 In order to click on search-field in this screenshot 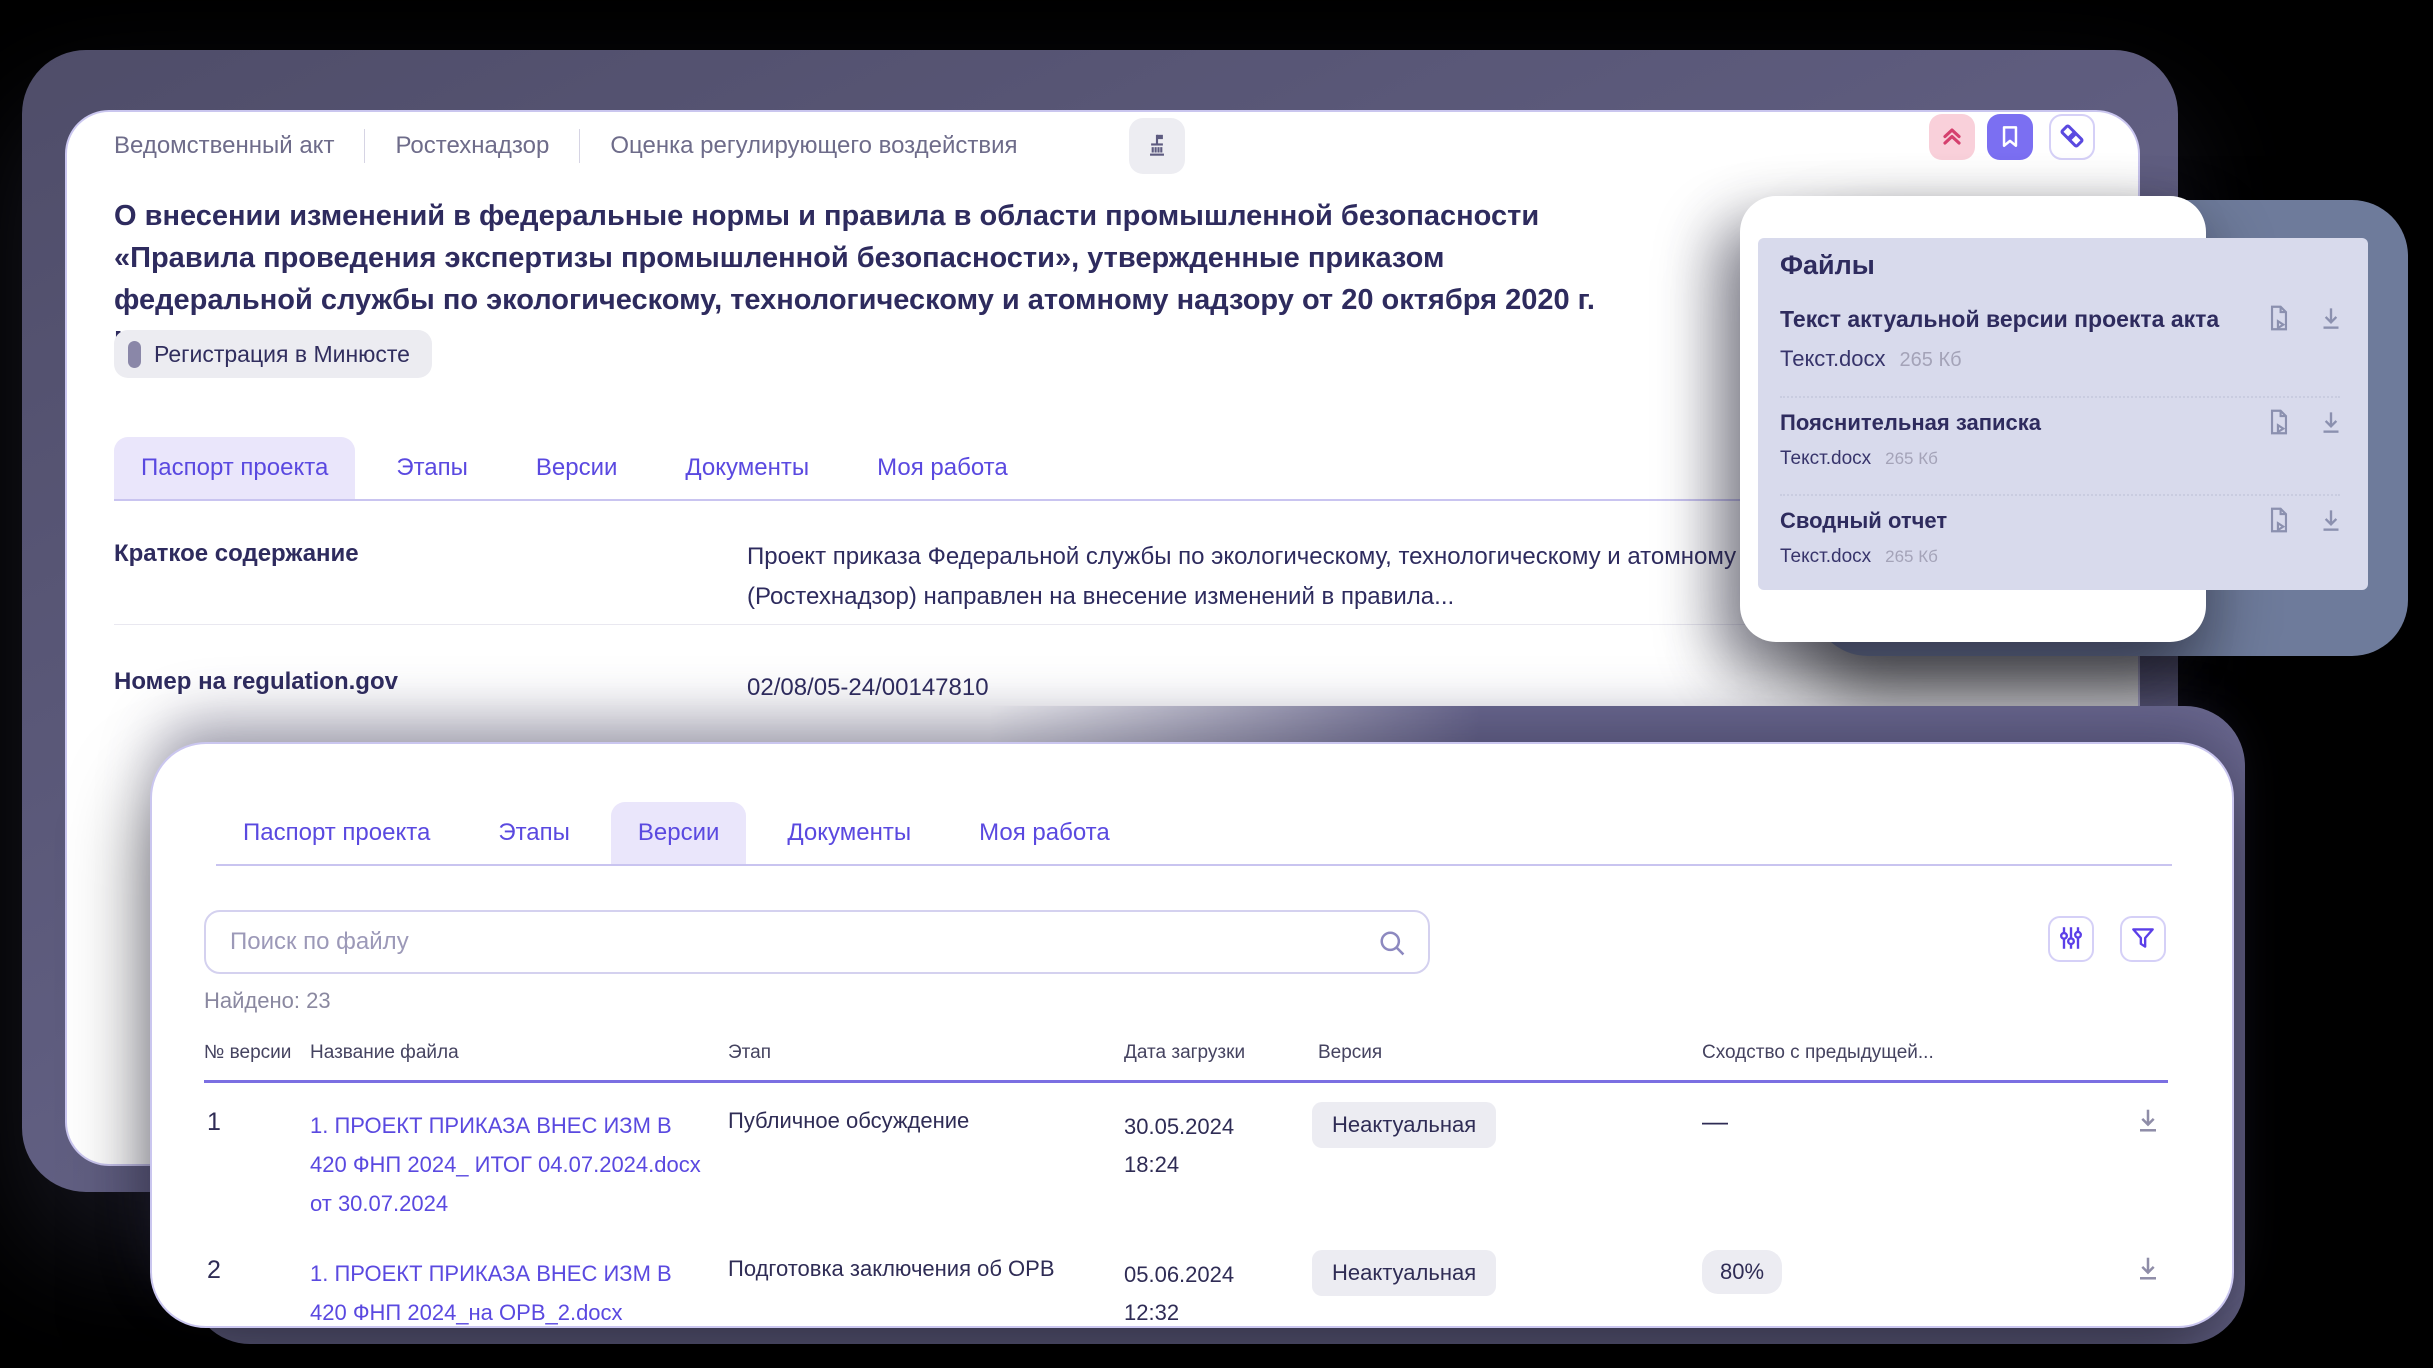, I will do `click(817, 942)`.